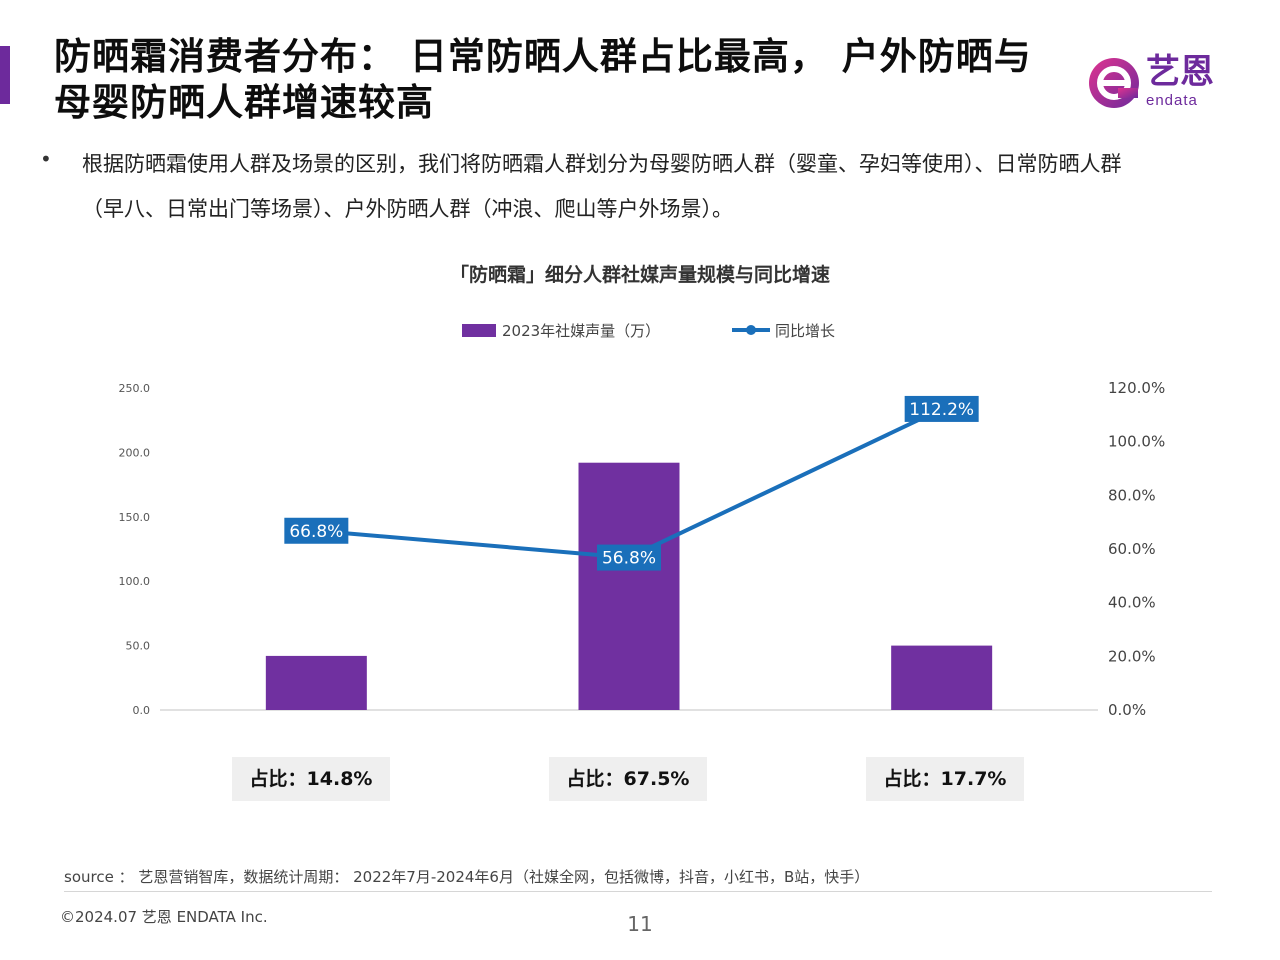 The height and width of the screenshot is (960, 1280). I want to click on legend-swatch-bar, so click(479, 330).